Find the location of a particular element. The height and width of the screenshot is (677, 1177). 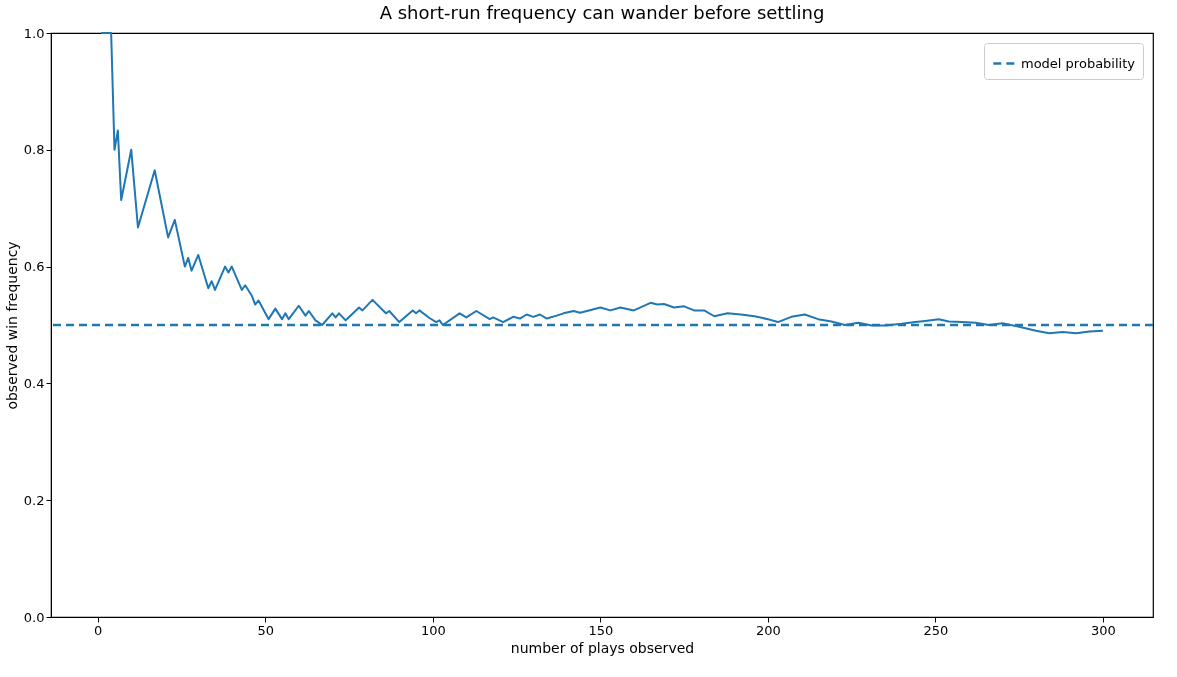

x-tick-label: 50 is located at coordinates (266, 630).